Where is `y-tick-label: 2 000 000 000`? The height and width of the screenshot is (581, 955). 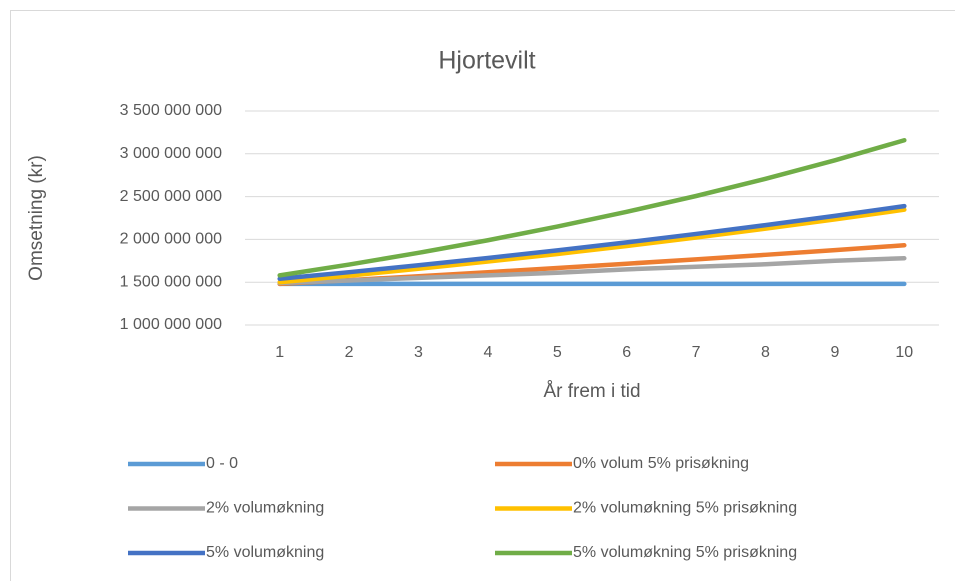 y-tick-label: 2 000 000 000 is located at coordinates (171, 239).